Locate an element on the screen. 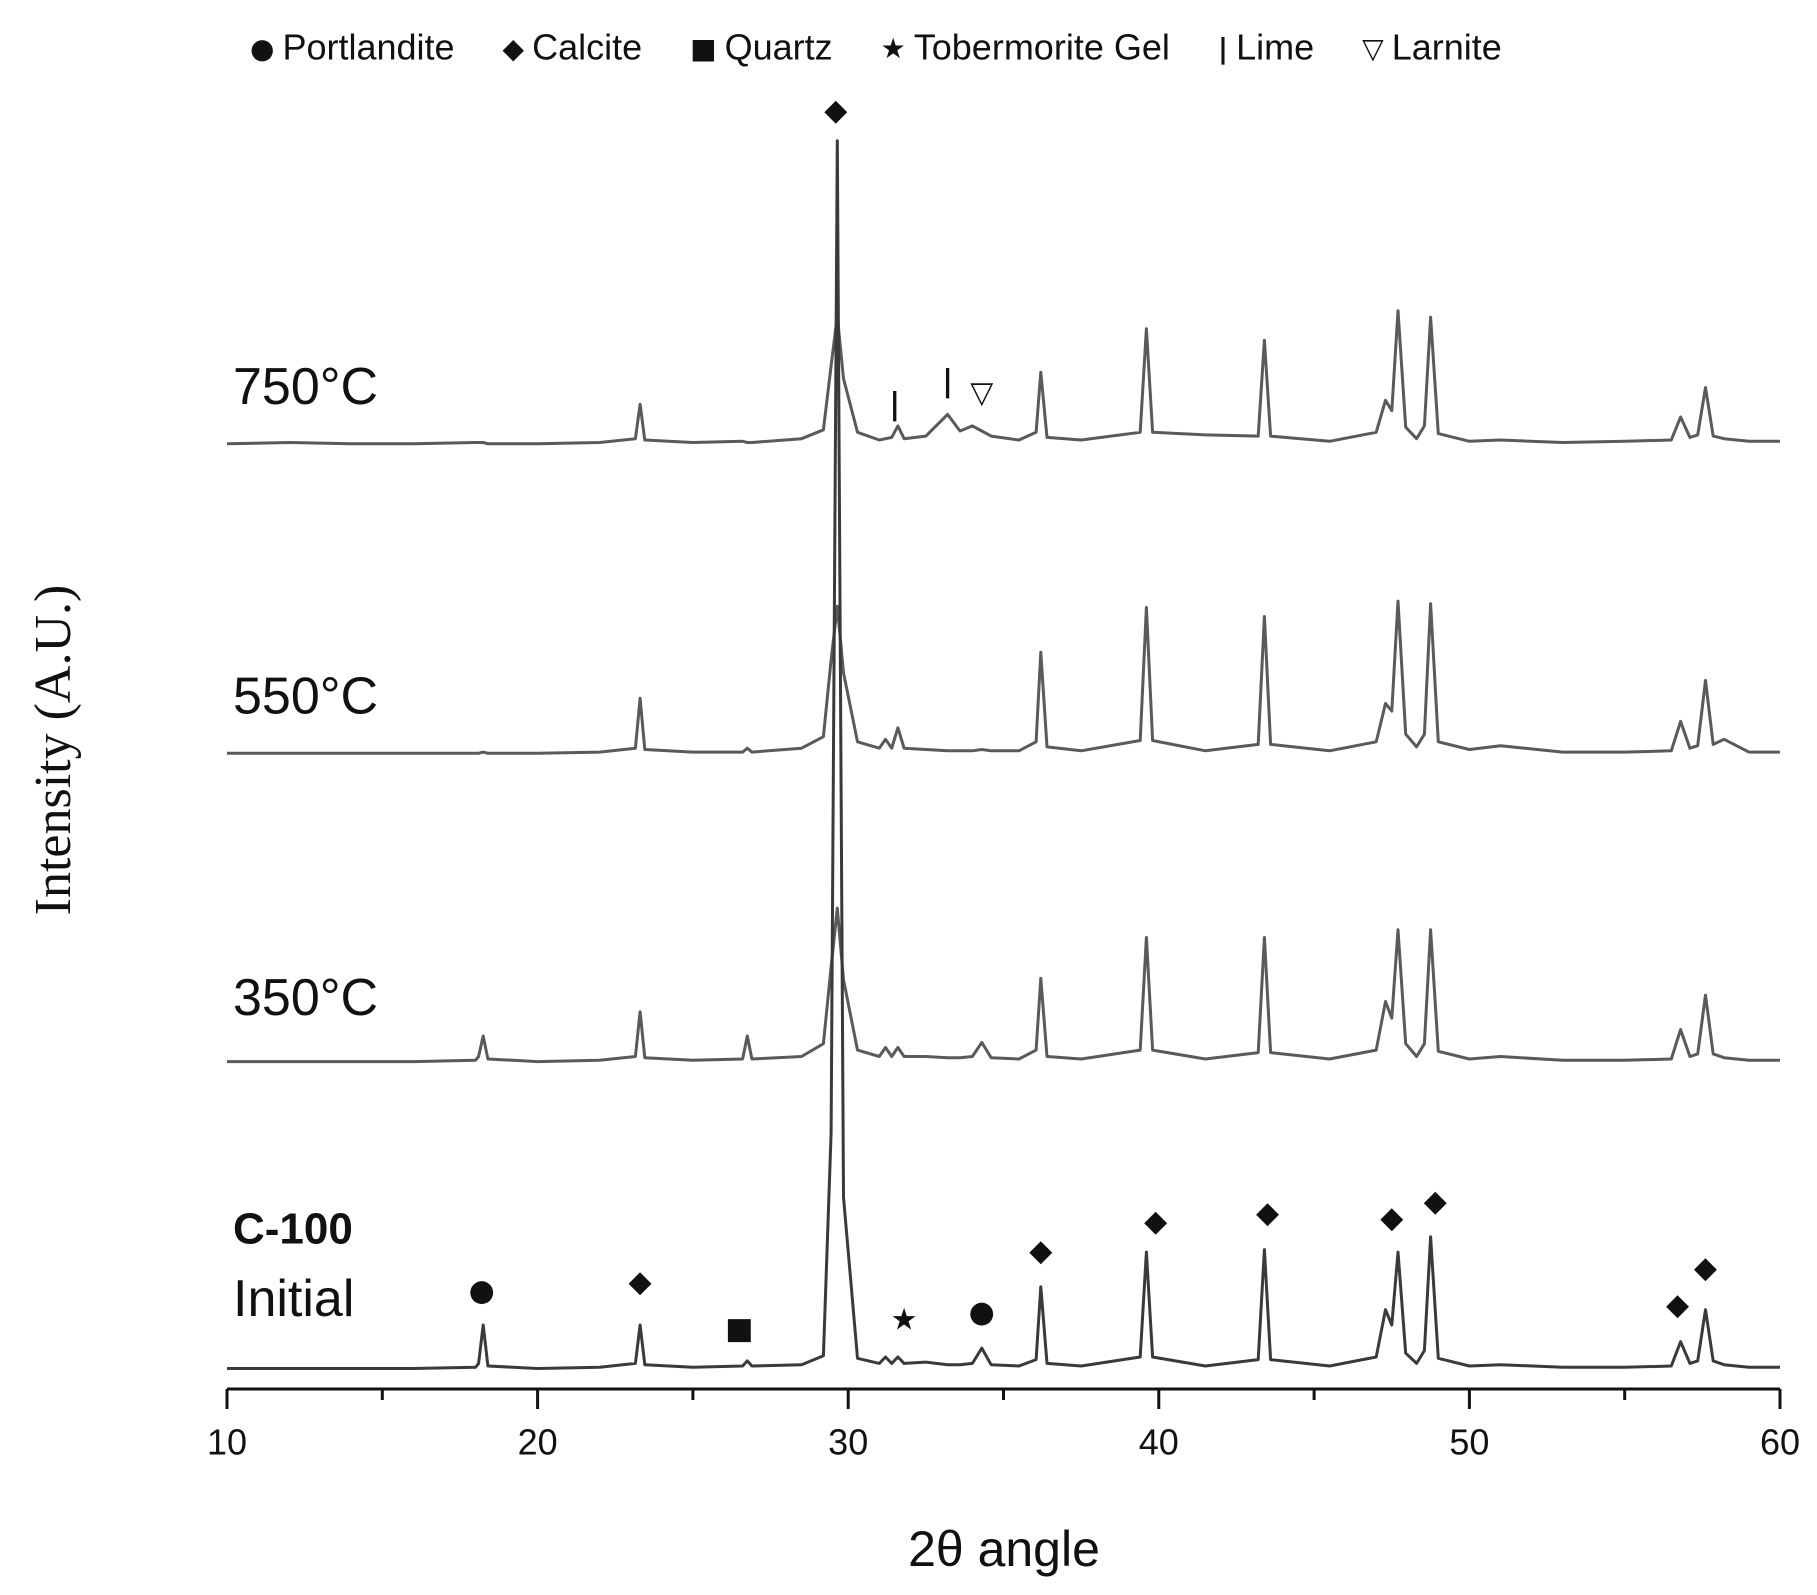  series-label: 350°C is located at coordinates (305, 998).